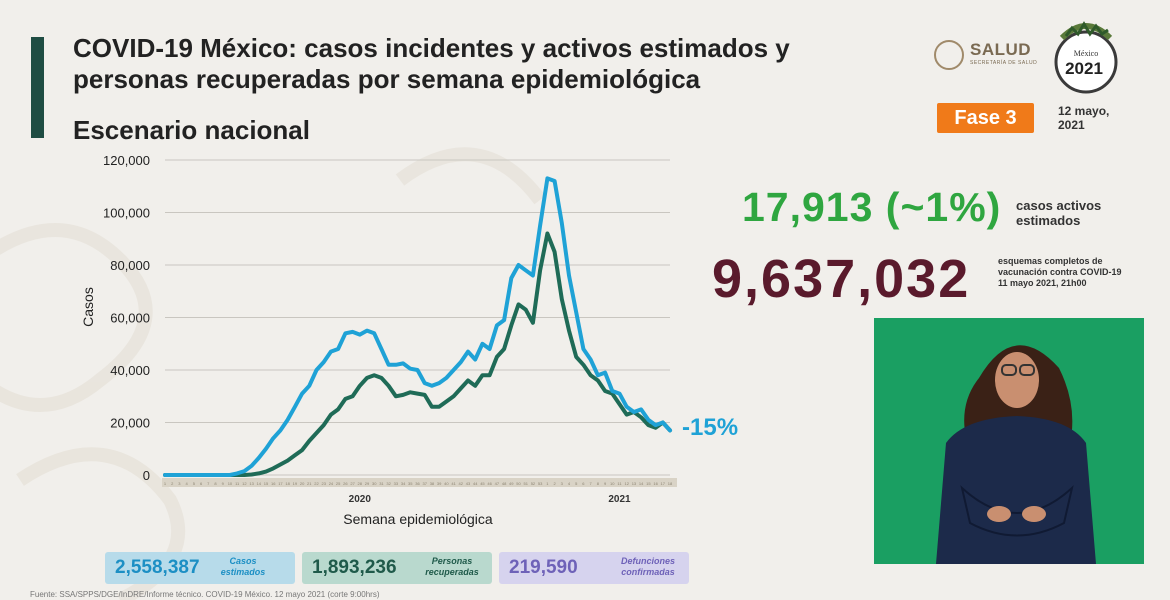 Image resolution: width=1170 pixels, height=600 pixels. I want to click on active-cases-label-text: casos activos estimados, so click(1059, 213).